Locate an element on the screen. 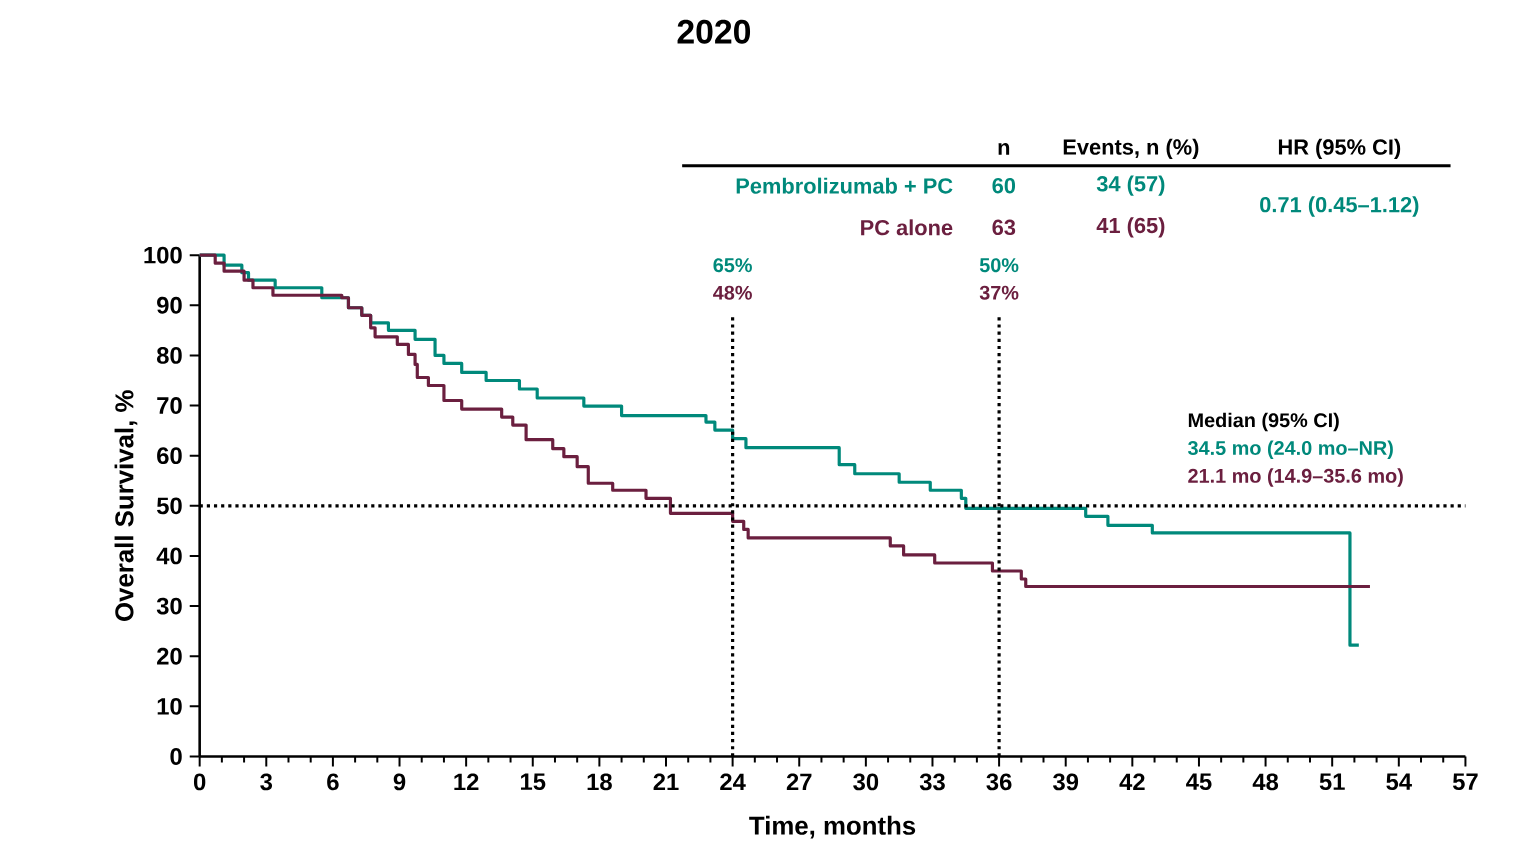 Image resolution: width=1526 pixels, height=858 pixels. x-tick-label: 27 is located at coordinates (799, 782).